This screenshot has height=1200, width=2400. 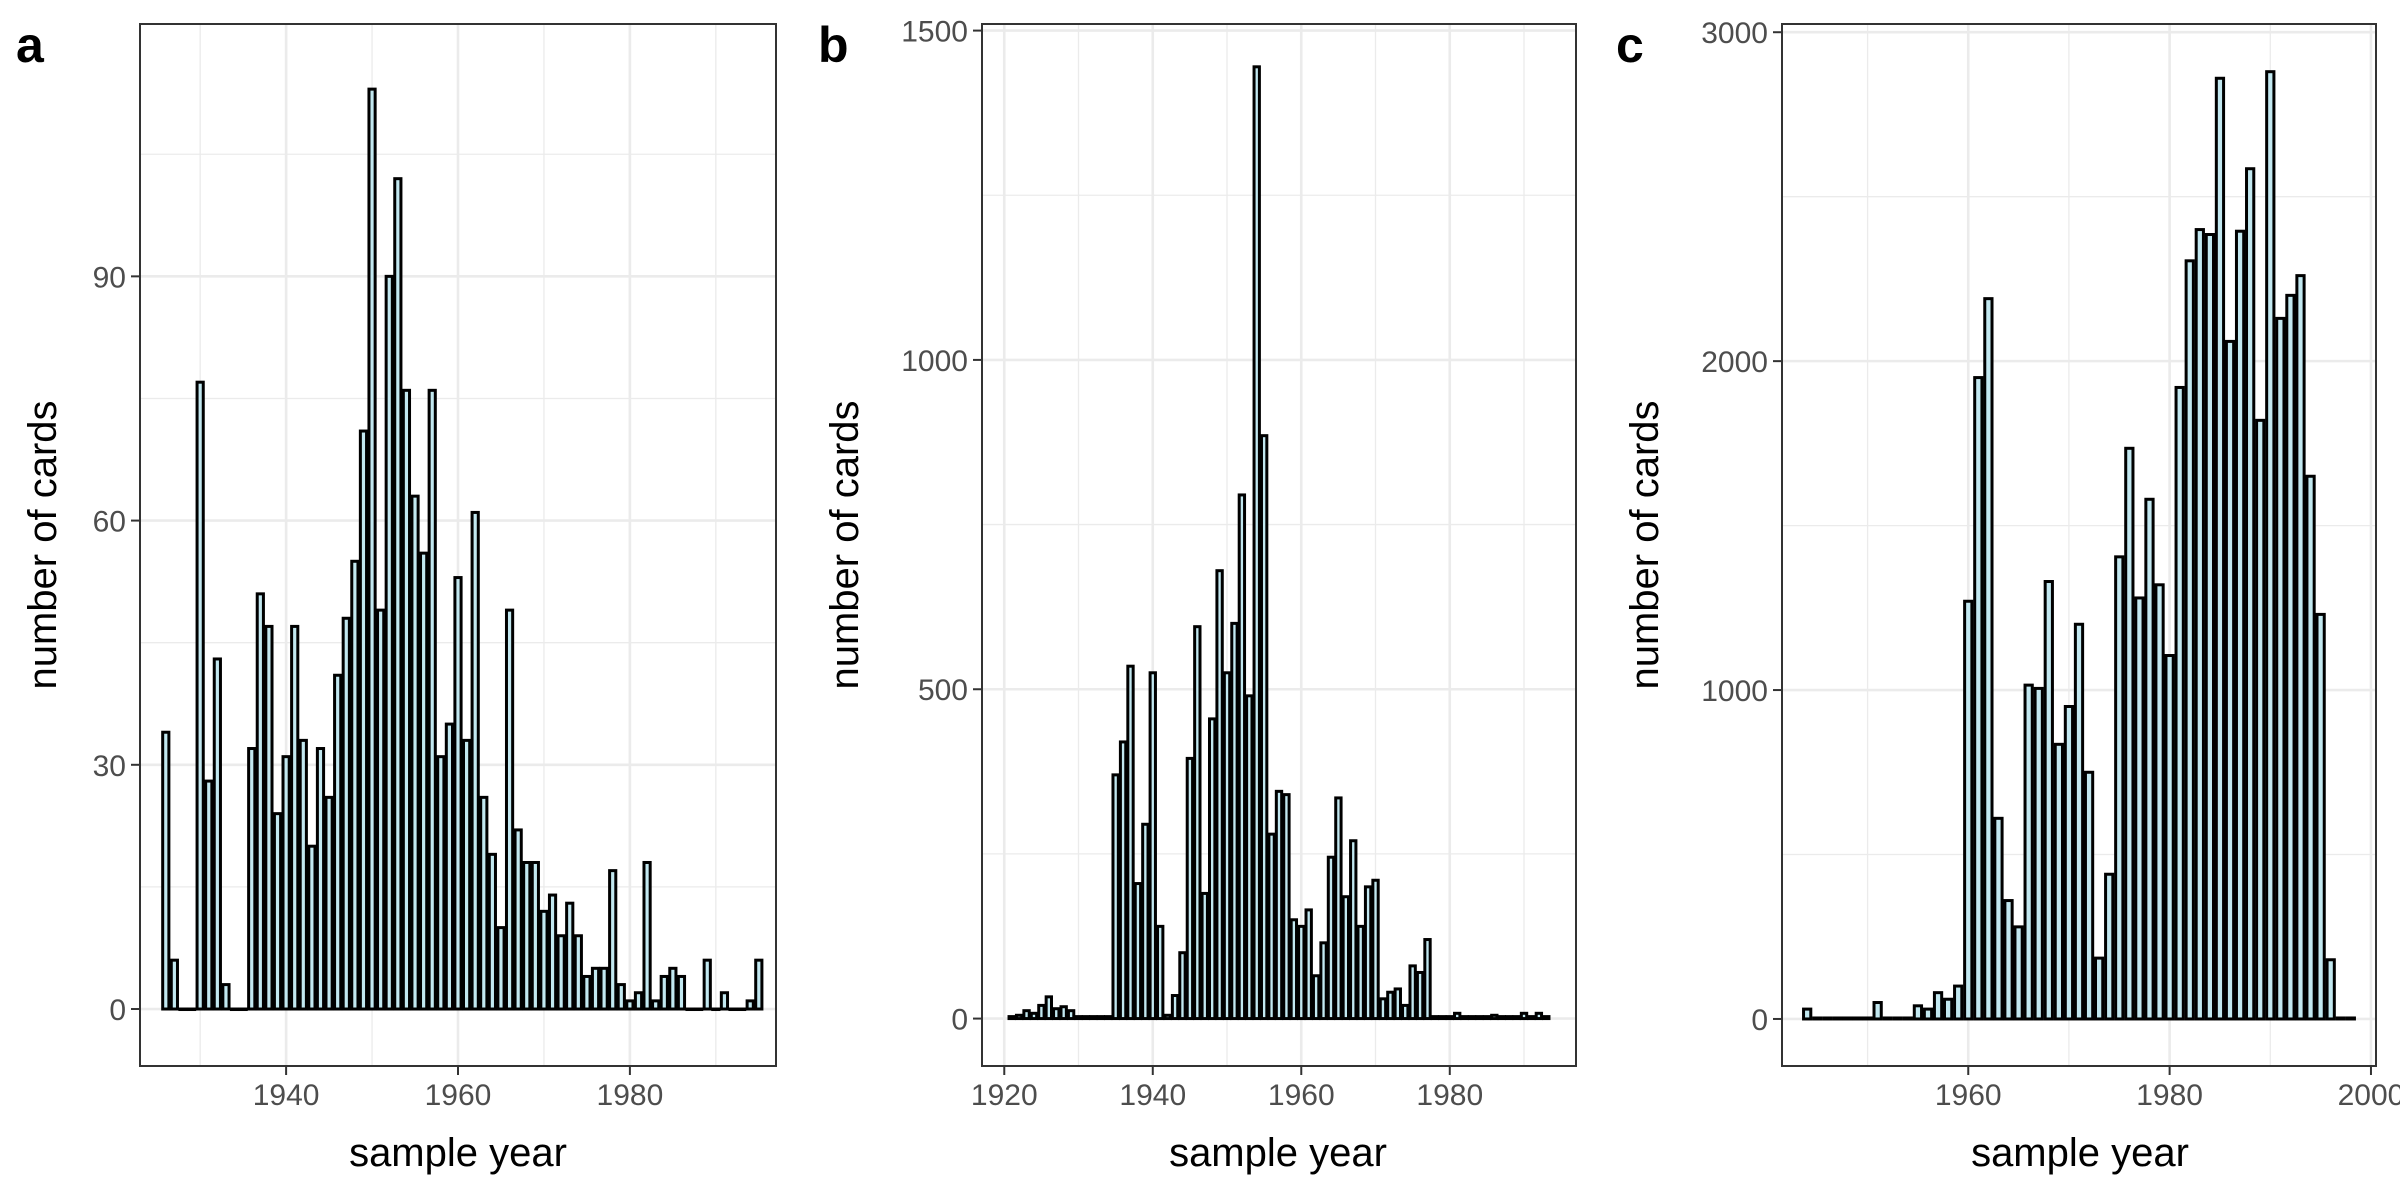 What do you see at coordinates (174, 984) in the screenshot?
I see `panel-a-bar-1927` at bounding box center [174, 984].